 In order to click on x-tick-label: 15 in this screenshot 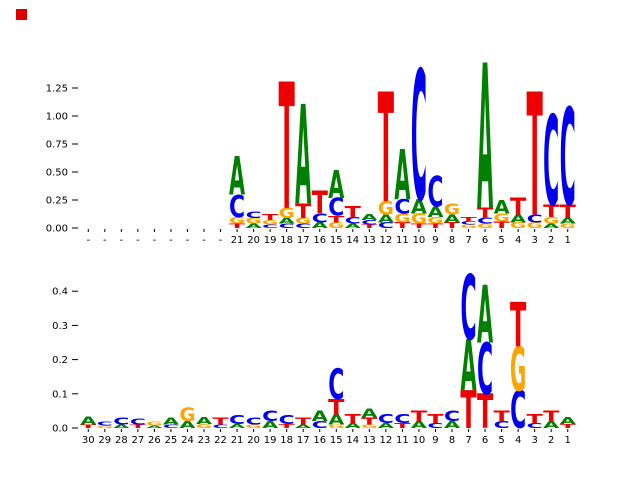, I will do `click(336, 240)`.